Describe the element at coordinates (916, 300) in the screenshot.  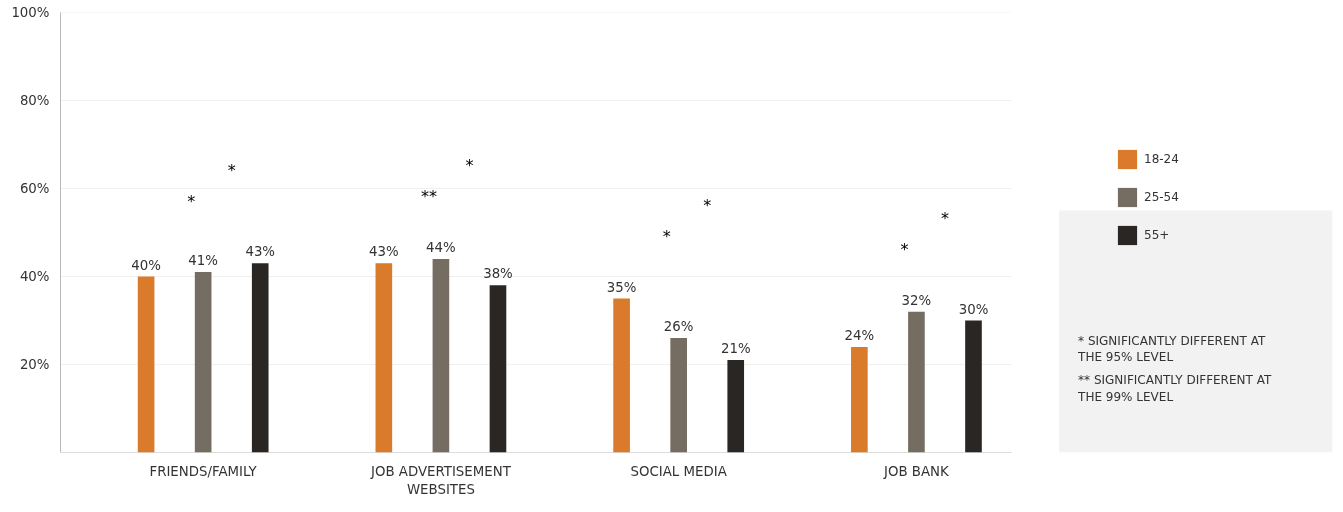
I see `text: 32%` at that location.